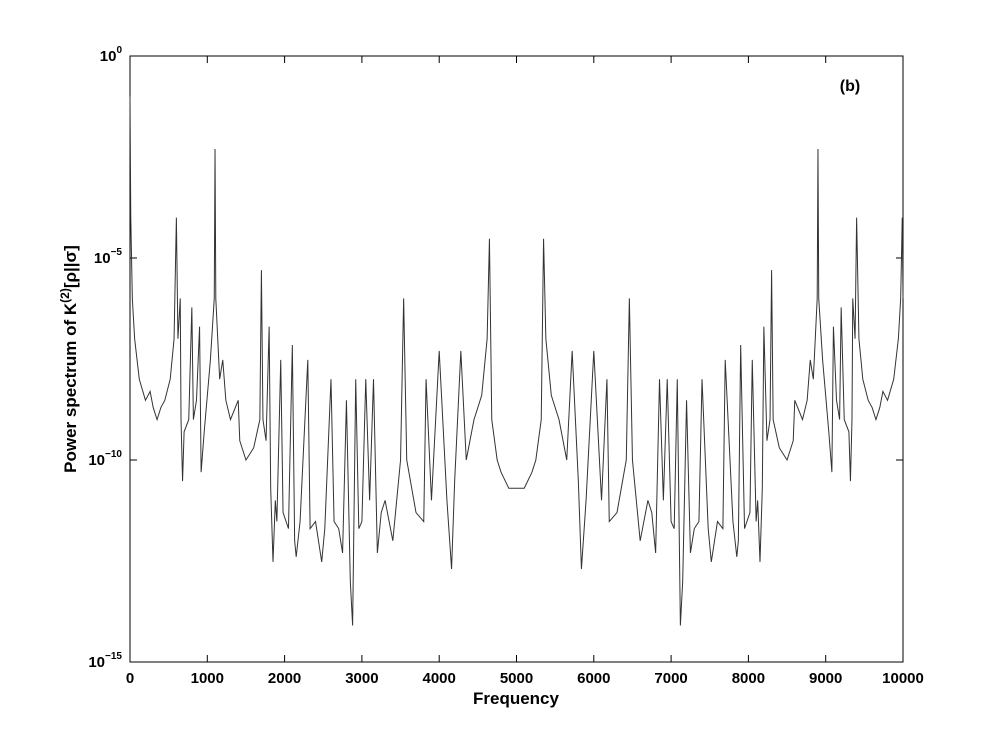 The height and width of the screenshot is (746, 996). I want to click on y-tick-label: 10⁻¹⁵, so click(105, 661).